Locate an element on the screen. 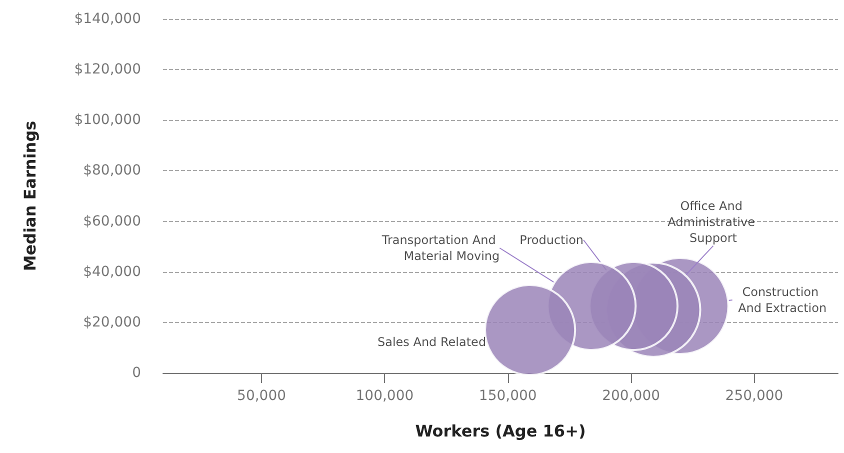 The height and width of the screenshot is (453, 844). y-tick-label: $100,000 is located at coordinates (107, 120).